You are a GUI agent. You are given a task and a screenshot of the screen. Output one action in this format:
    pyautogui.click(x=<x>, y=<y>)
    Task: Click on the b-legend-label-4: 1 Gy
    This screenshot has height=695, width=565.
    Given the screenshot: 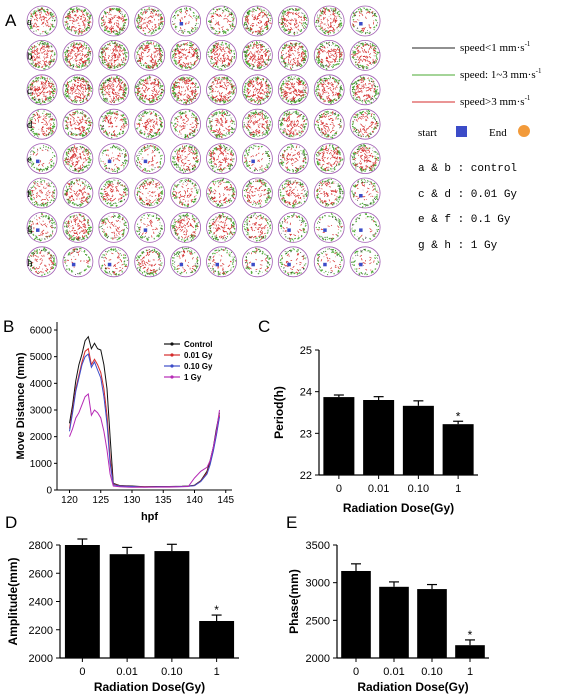 What is the action you would take?
    pyautogui.click(x=193, y=377)
    